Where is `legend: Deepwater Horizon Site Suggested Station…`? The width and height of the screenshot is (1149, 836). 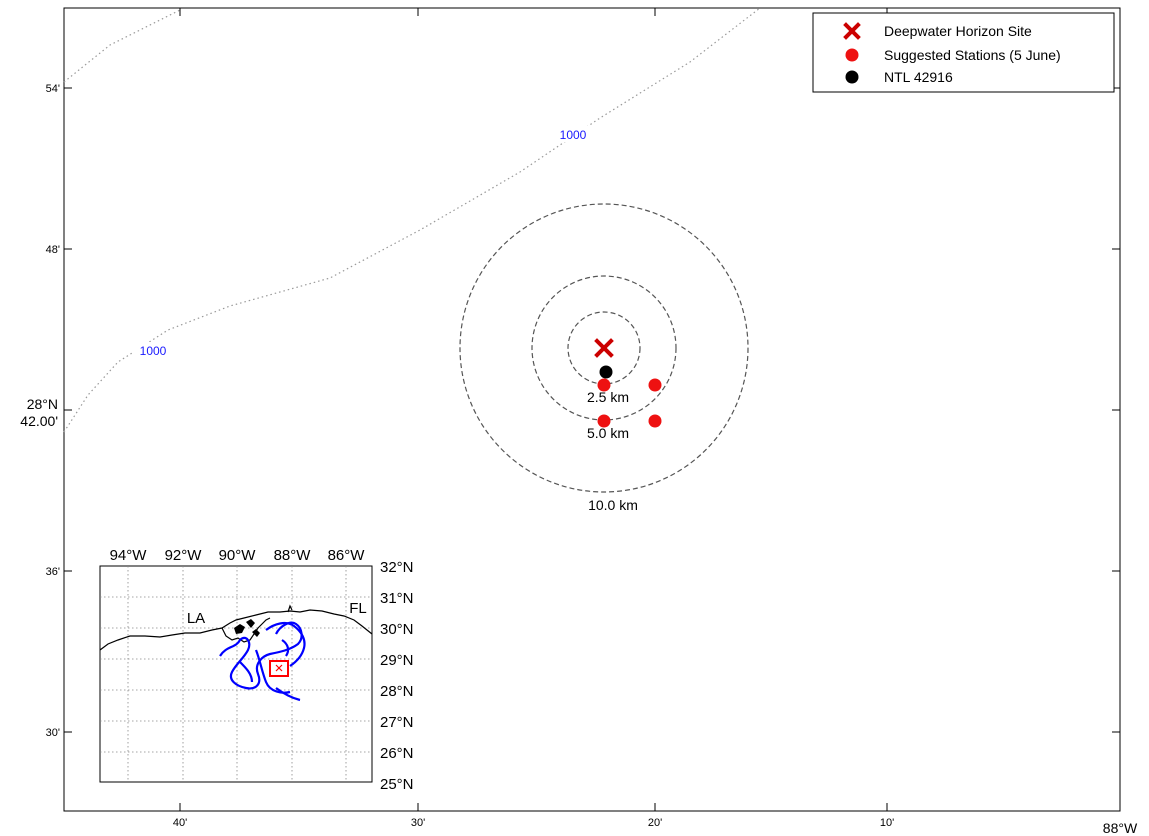 legend: Deepwater Horizon Site Suggested Station… is located at coordinates (963, 52).